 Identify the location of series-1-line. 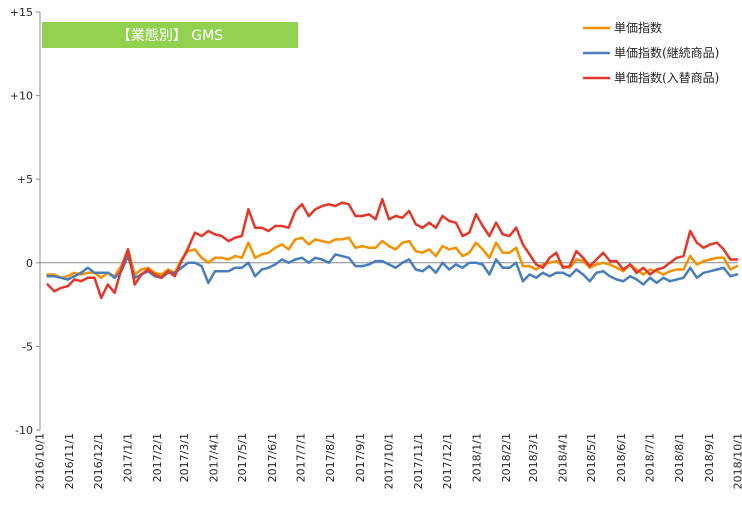
(392, 258).